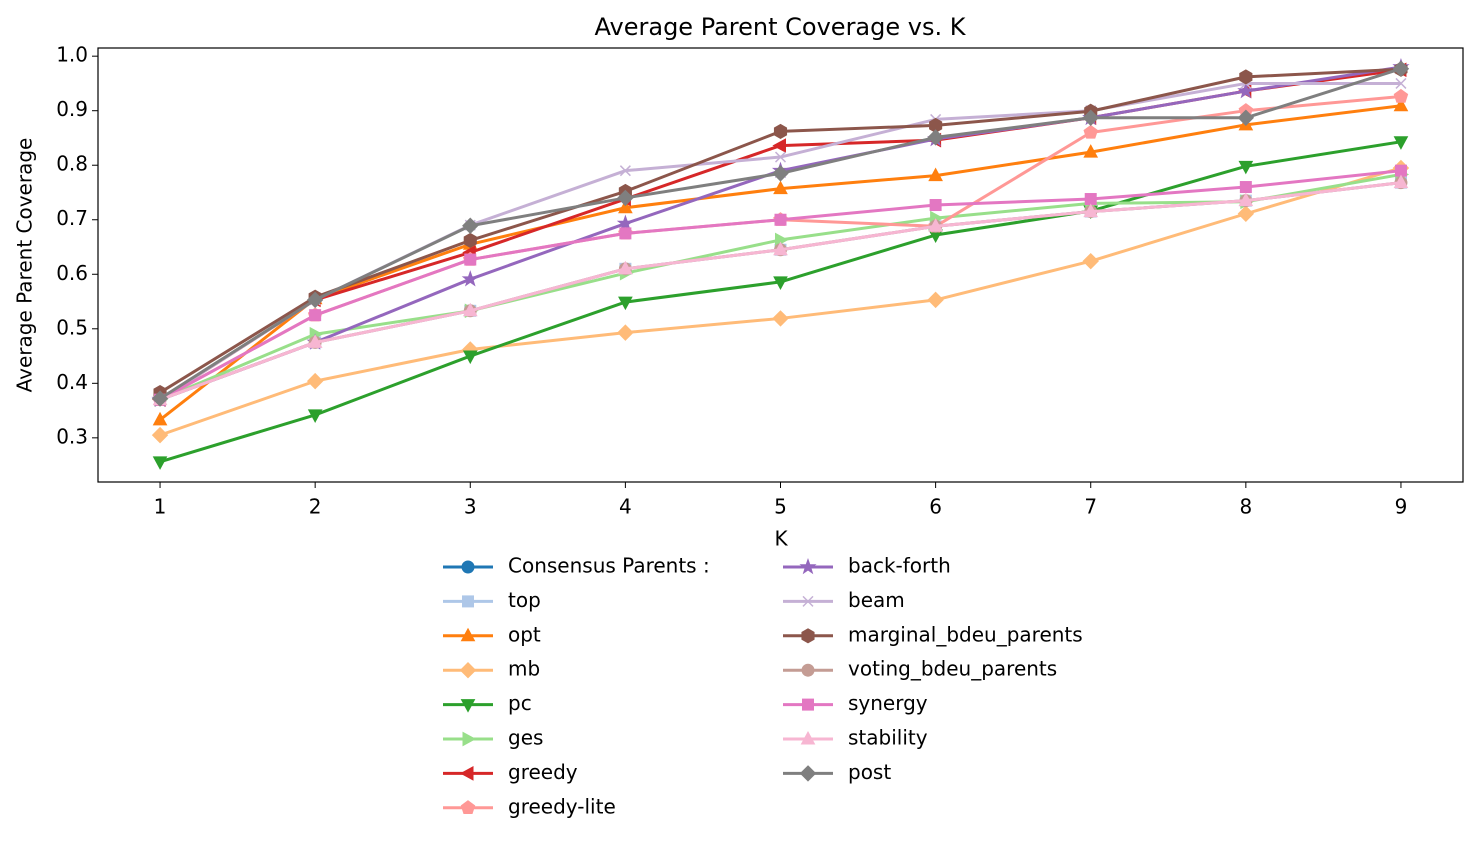 The image size is (1477, 845). I want to click on legend-label: voting_bdeu_parents, so click(952, 669).